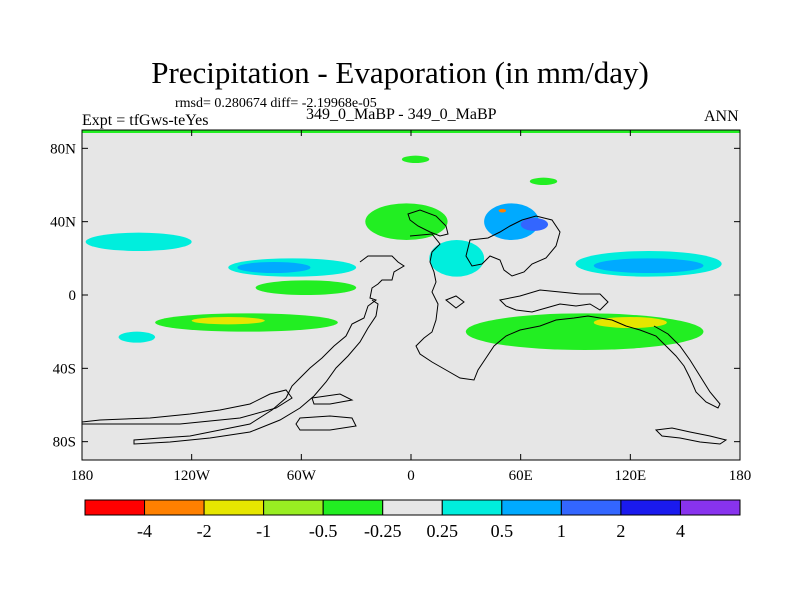 This screenshot has width=800, height=600. I want to click on colorbar-label: -2, so click(204, 531).